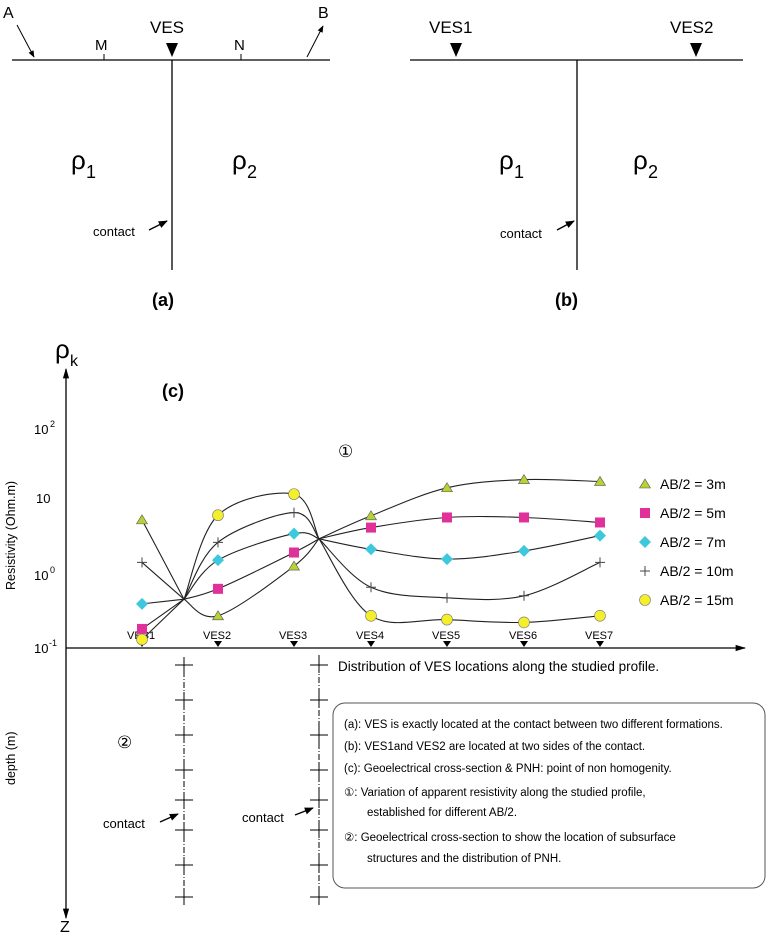 The height and width of the screenshot is (937, 771). Describe the element at coordinates (645, 483) in the screenshot. I see `legend-marker-triangle` at that location.